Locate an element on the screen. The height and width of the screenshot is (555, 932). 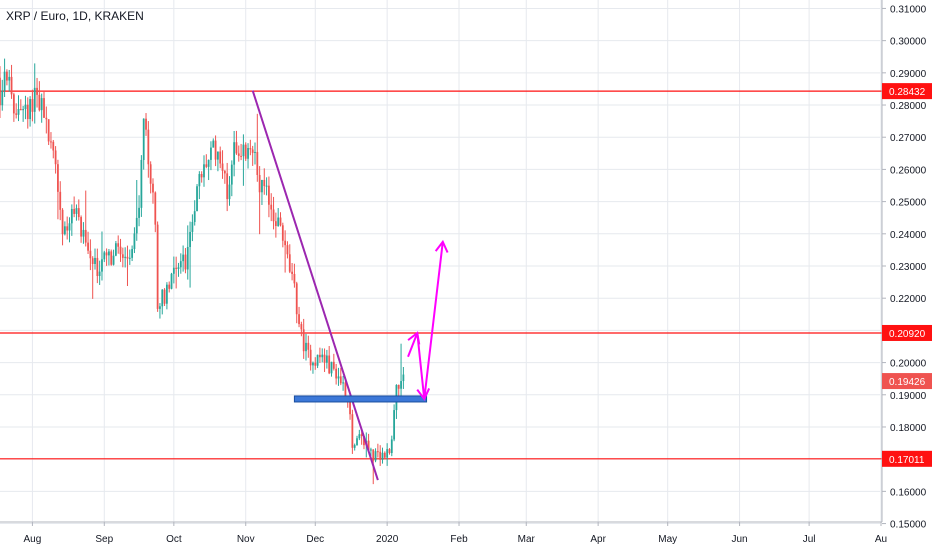
time-tick-label: May is located at coordinates (667, 539).